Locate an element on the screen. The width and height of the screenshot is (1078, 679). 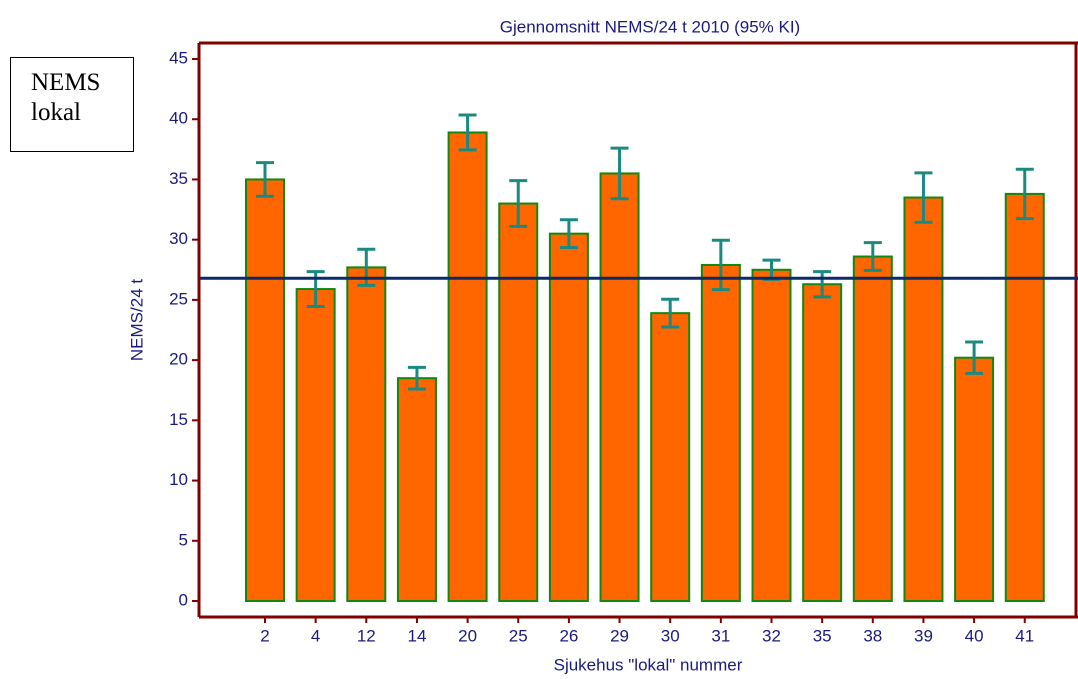
x-tick-label: 31 is located at coordinates (720, 635).